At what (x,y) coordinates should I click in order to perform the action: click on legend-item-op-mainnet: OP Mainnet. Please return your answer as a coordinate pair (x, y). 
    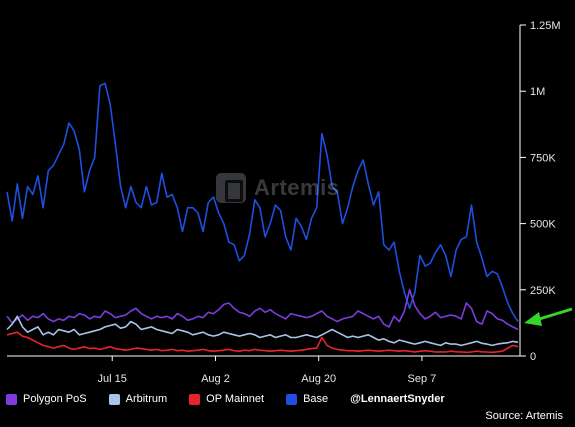
    Looking at the image, I should click on (226, 399).